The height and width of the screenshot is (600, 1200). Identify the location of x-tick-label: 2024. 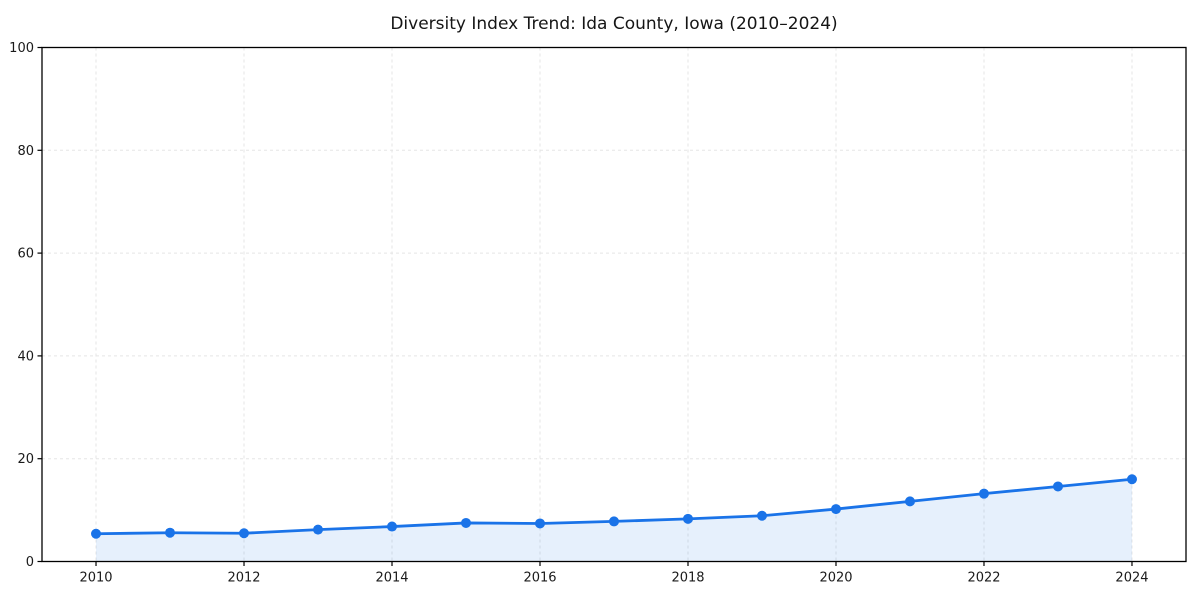
(1131, 578).